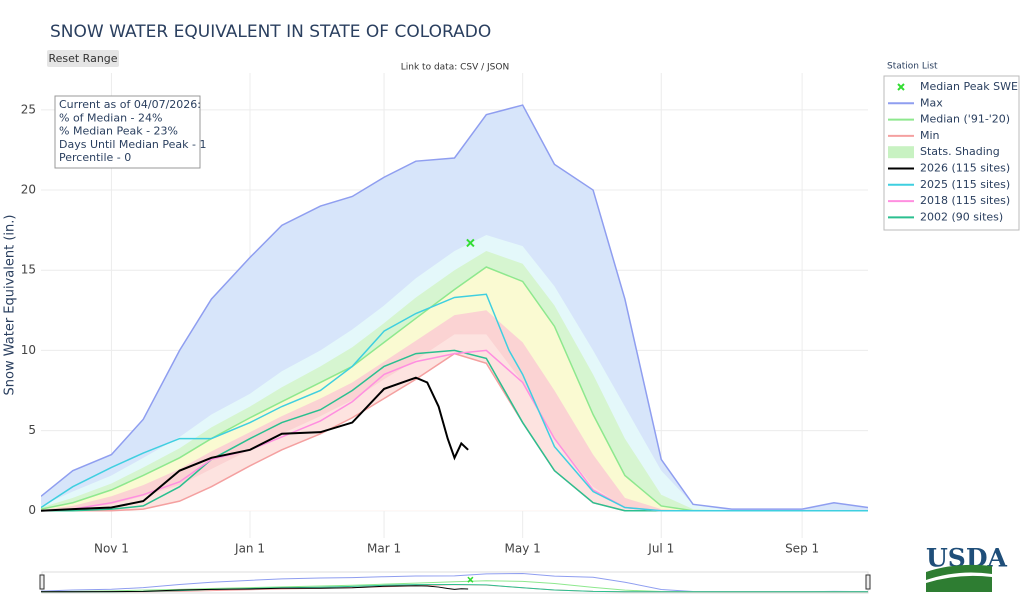 Image resolution: width=1023 pixels, height=597 pixels. I want to click on y-tick-label: 15, so click(28, 270).